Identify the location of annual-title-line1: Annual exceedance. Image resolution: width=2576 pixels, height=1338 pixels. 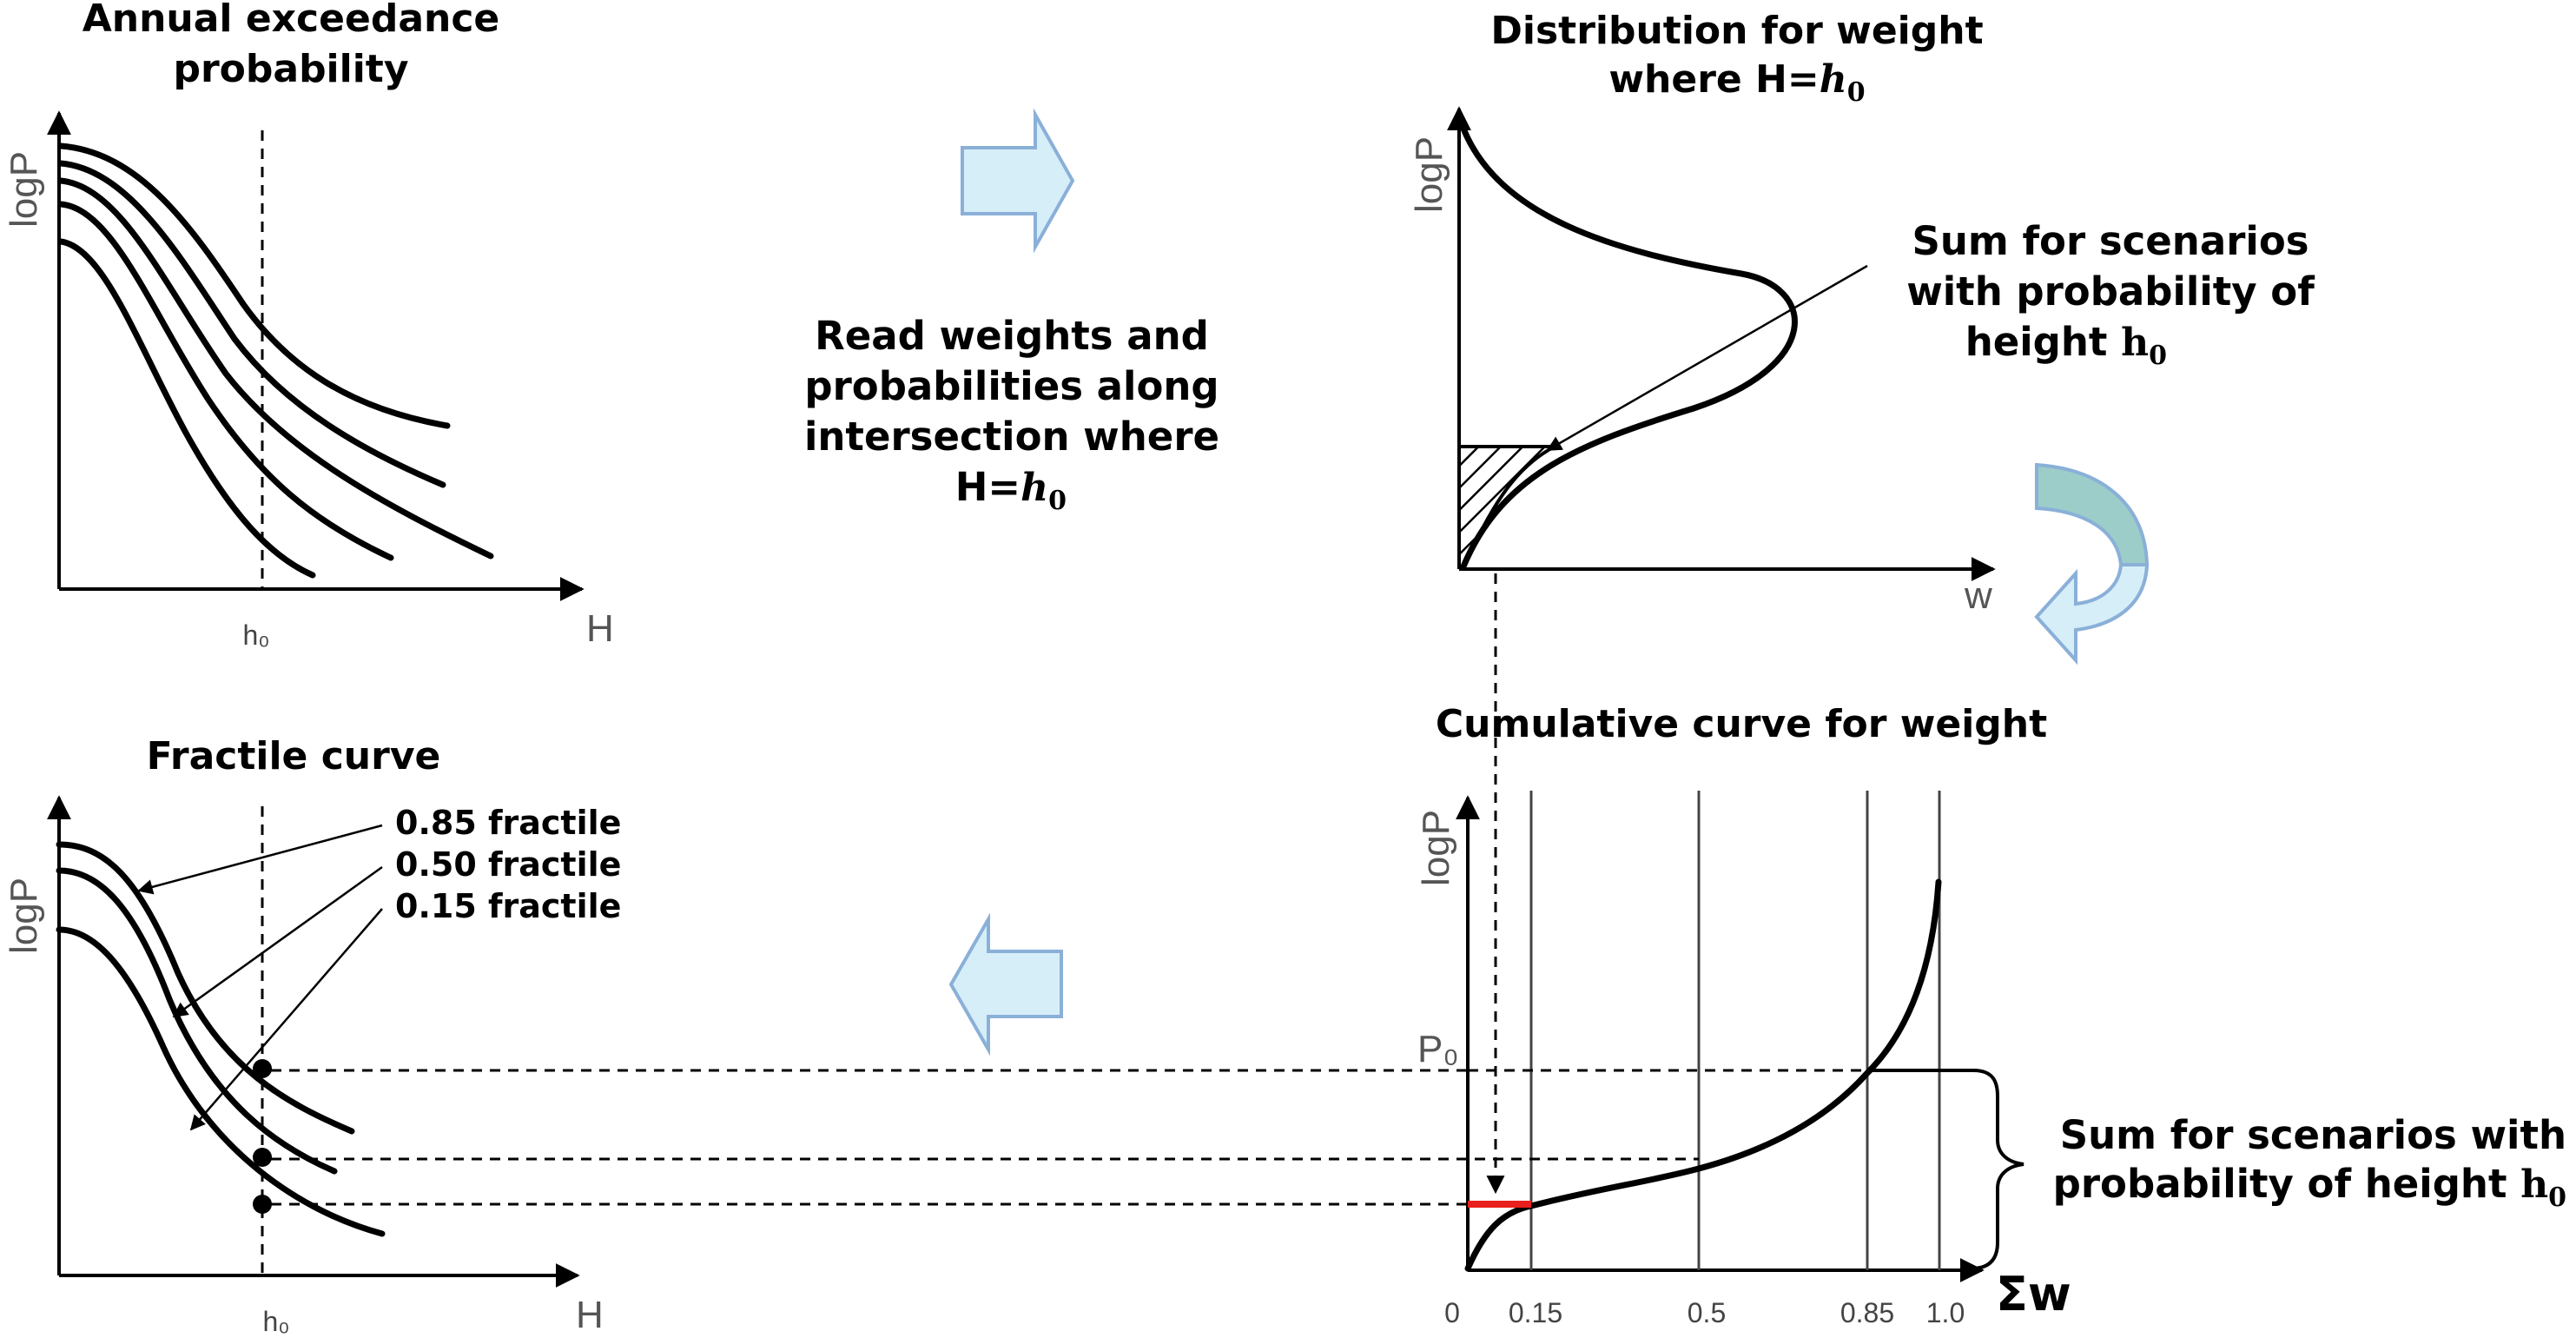
(291, 20).